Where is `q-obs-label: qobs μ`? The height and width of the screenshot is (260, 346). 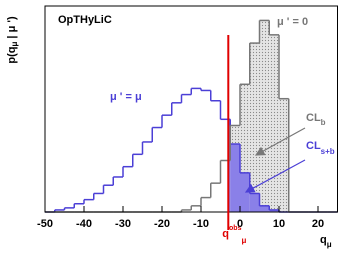
q-obs-label: qobs μ is located at coordinates (234, 235).